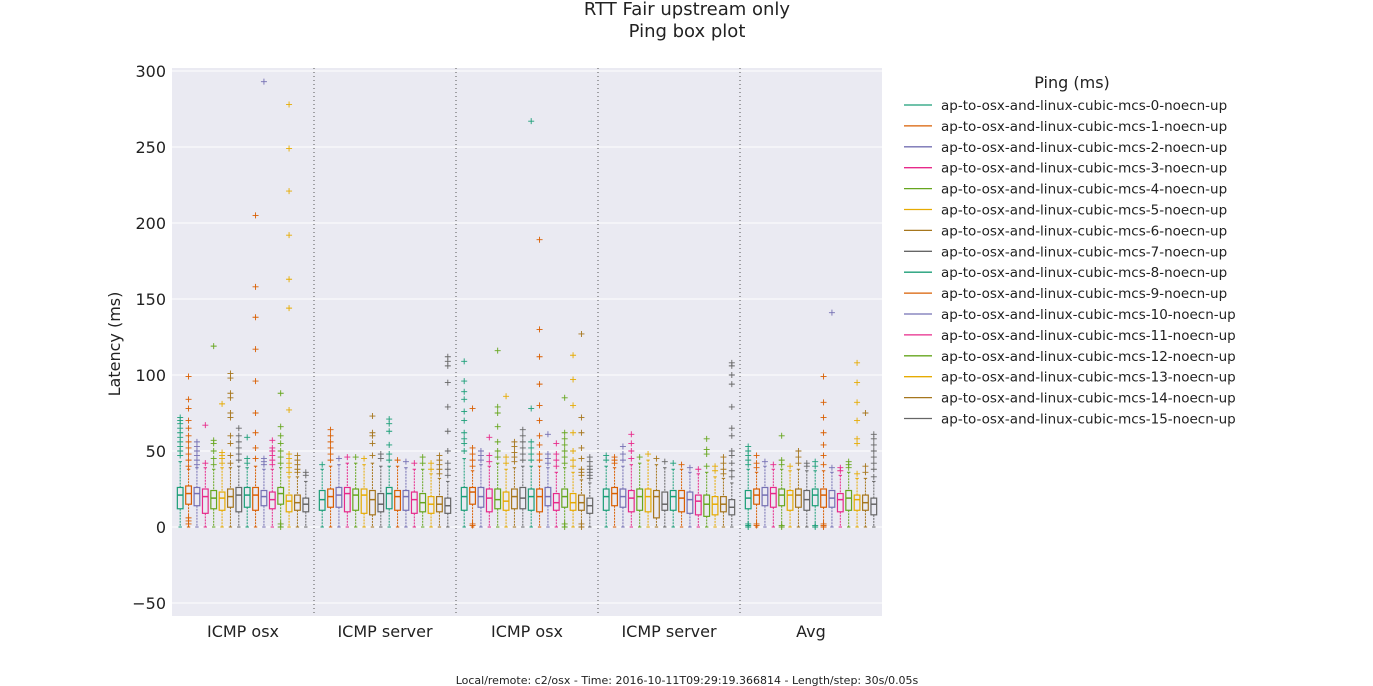  Describe the element at coordinates (1084, 169) in the screenshot. I see `legend-item-label: ap-to-osx-and-linux-cubic-mcs-3-noecn-up` at that location.